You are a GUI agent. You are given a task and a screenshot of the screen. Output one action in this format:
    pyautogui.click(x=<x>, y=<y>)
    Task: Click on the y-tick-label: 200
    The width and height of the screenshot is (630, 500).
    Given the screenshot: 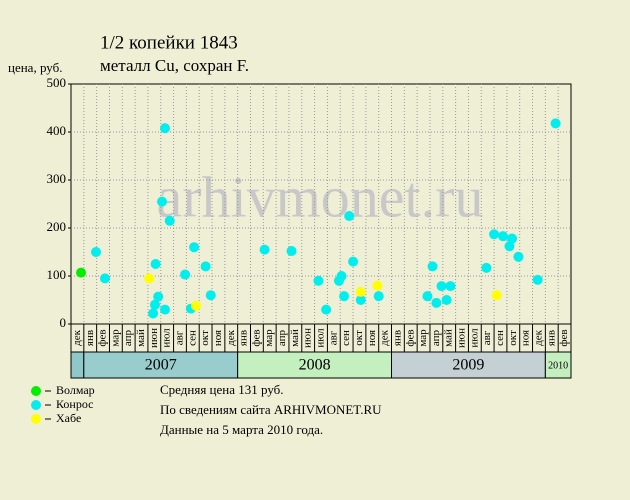 What is the action you would take?
    pyautogui.click(x=57, y=226)
    